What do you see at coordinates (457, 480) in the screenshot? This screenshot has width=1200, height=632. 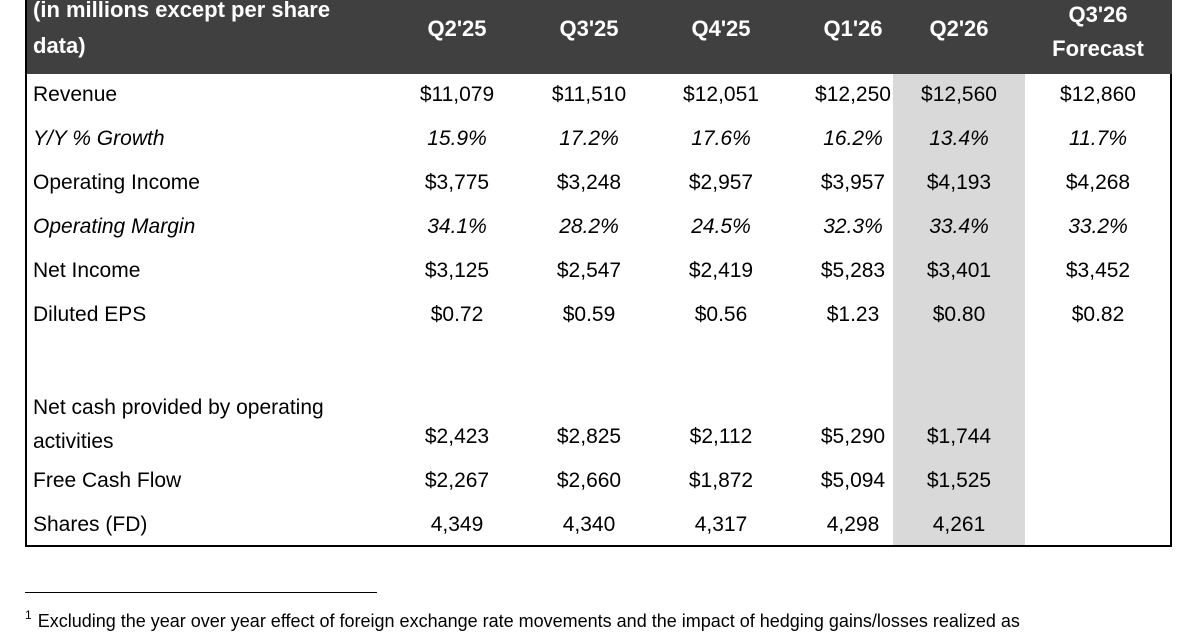 I see `table-cell: $2,267` at bounding box center [457, 480].